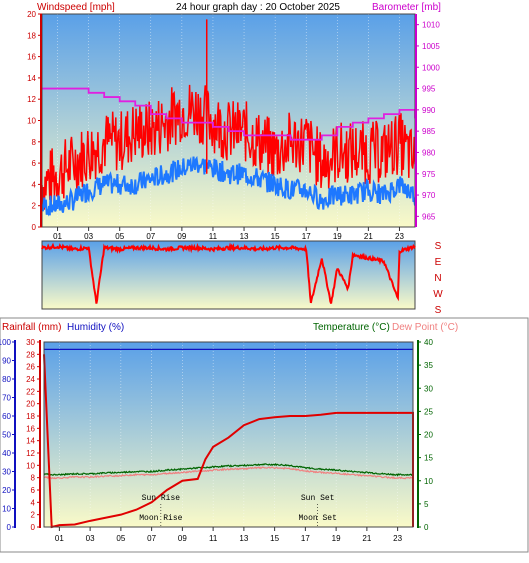  I want to click on temperature-tick-label: 5, so click(426, 504).